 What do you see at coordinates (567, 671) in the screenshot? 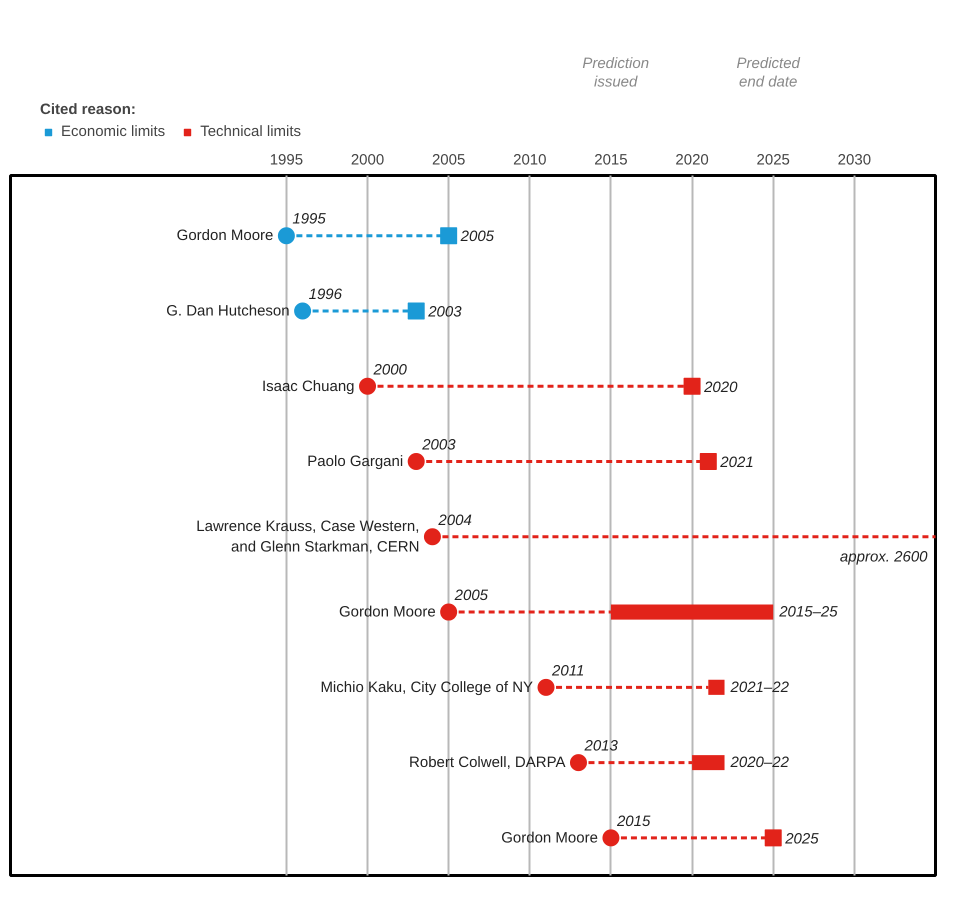
I see `data-label: 2011` at bounding box center [567, 671].